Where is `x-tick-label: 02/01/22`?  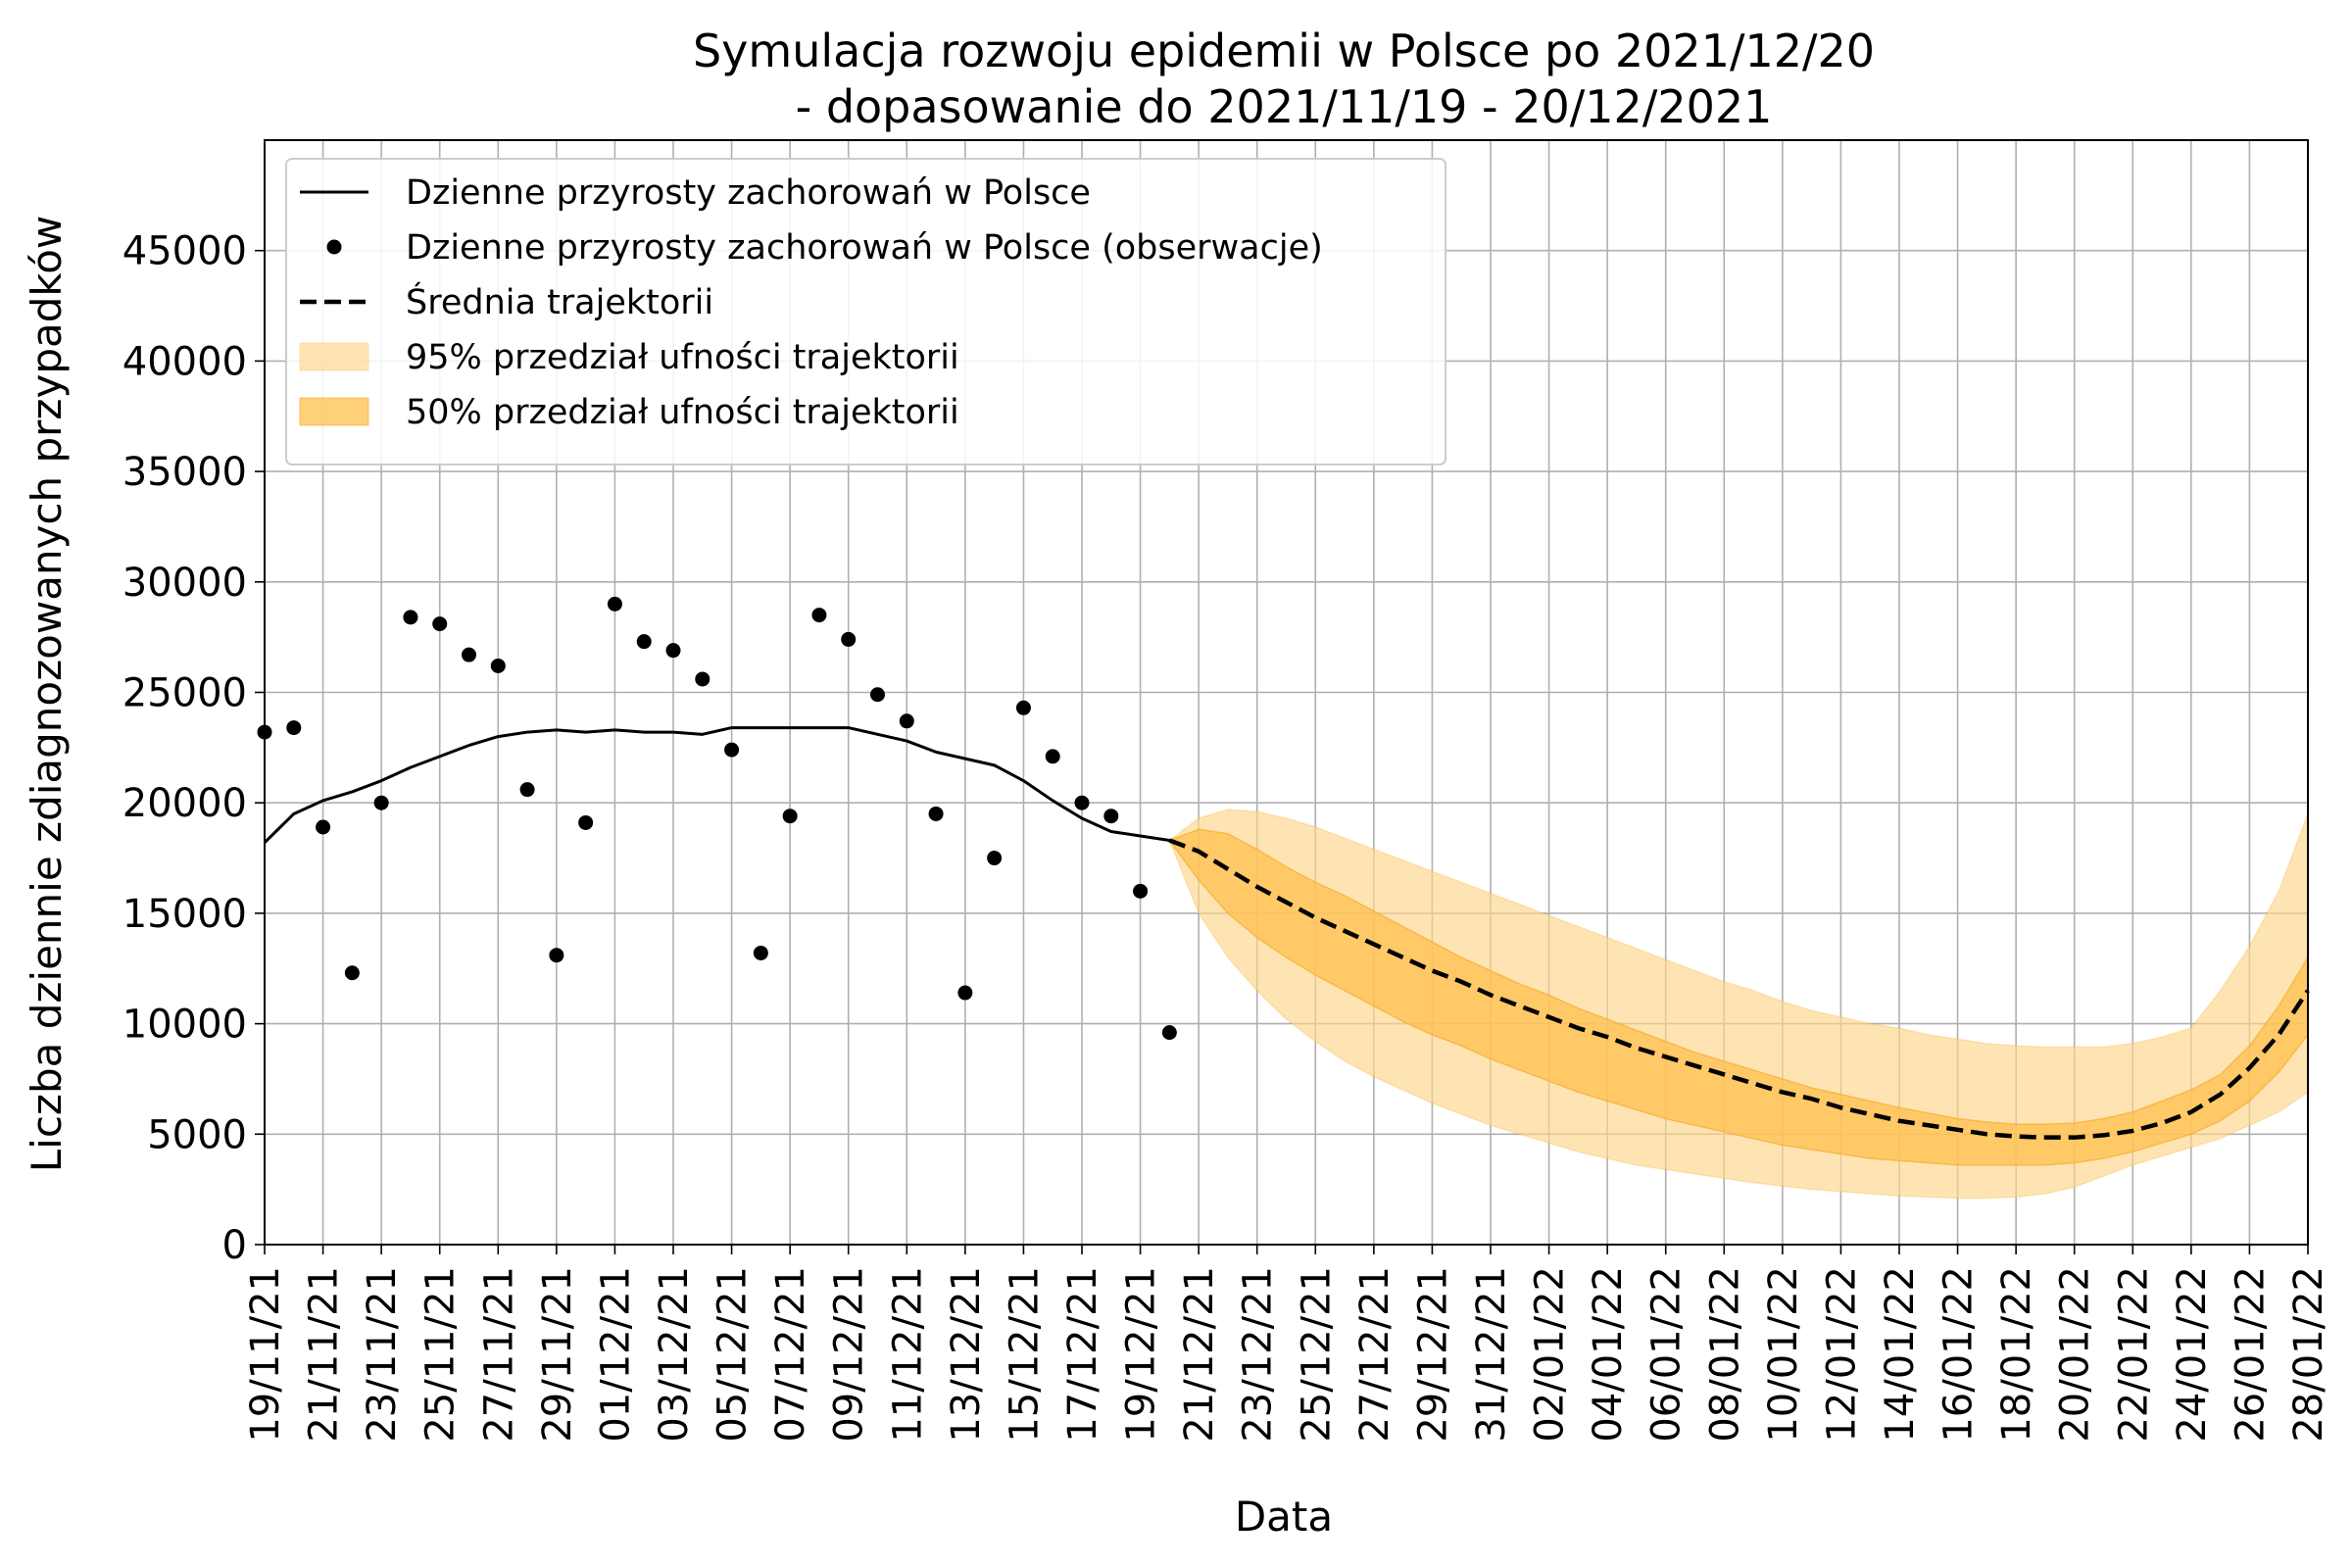
x-tick-label: 02/01/22 is located at coordinates (1550, 1354).